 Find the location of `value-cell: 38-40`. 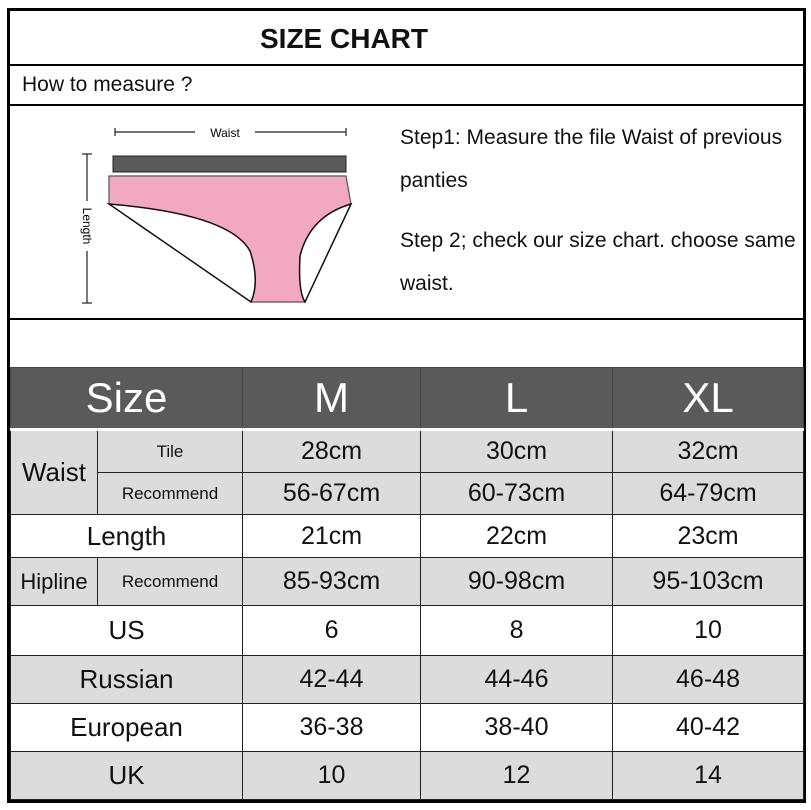

value-cell: 38-40 is located at coordinates (517, 727).